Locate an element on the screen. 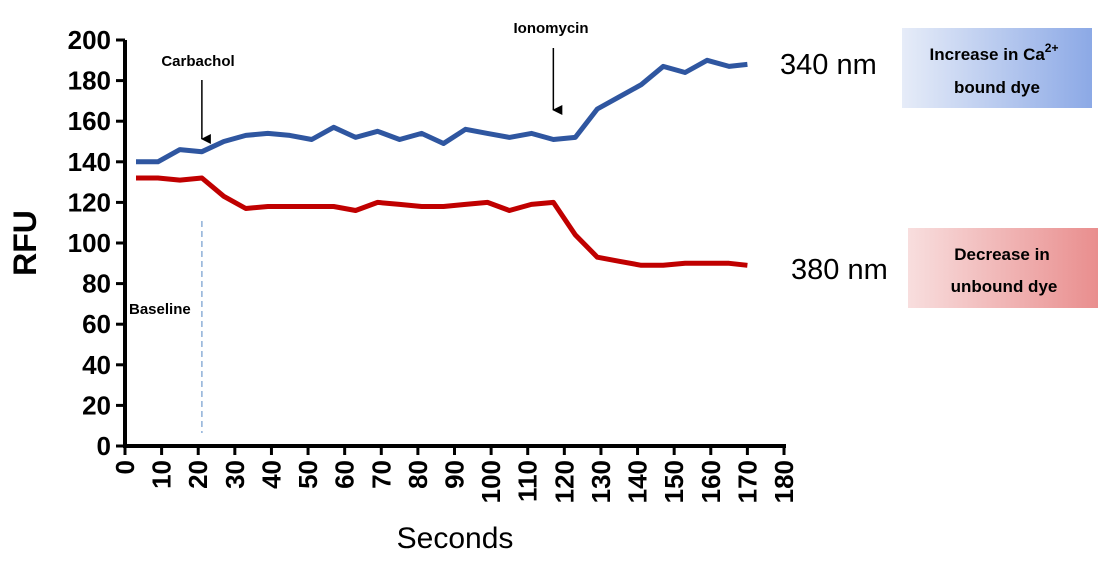 Image resolution: width=1100 pixels, height=569 pixels. baseline-label: Baseline is located at coordinates (160, 309).